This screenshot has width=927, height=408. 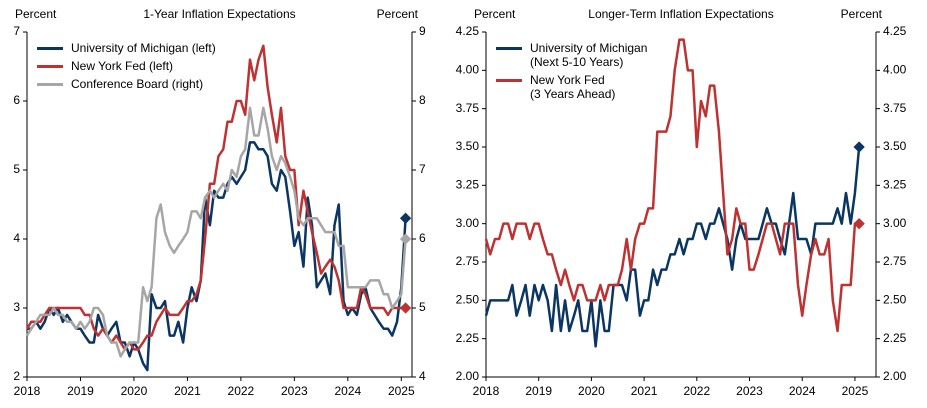 What do you see at coordinates (468, 146) in the screenshot?
I see `y-tick-label: 3.50` at bounding box center [468, 146].